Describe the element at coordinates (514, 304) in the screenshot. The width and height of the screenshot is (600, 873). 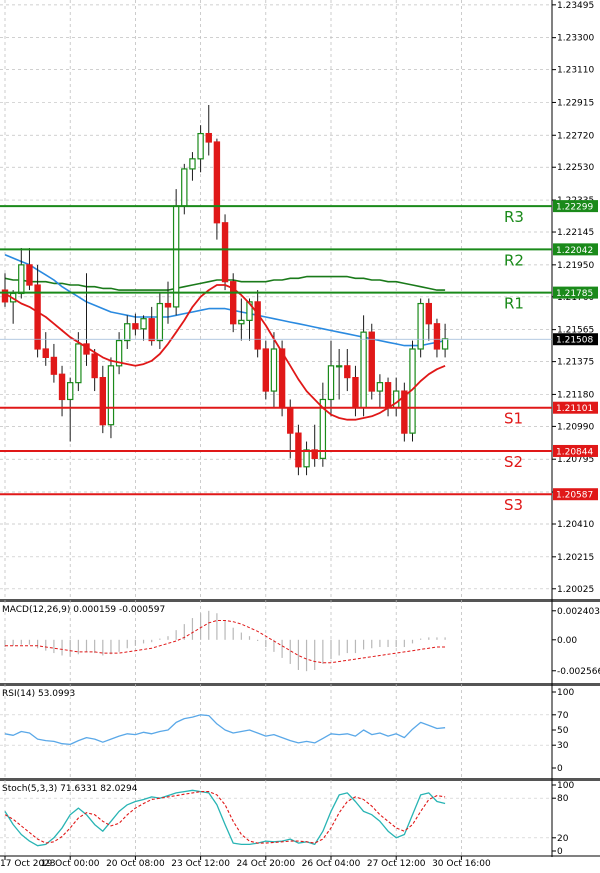
I see `pivot-label-r1: R1` at that location.